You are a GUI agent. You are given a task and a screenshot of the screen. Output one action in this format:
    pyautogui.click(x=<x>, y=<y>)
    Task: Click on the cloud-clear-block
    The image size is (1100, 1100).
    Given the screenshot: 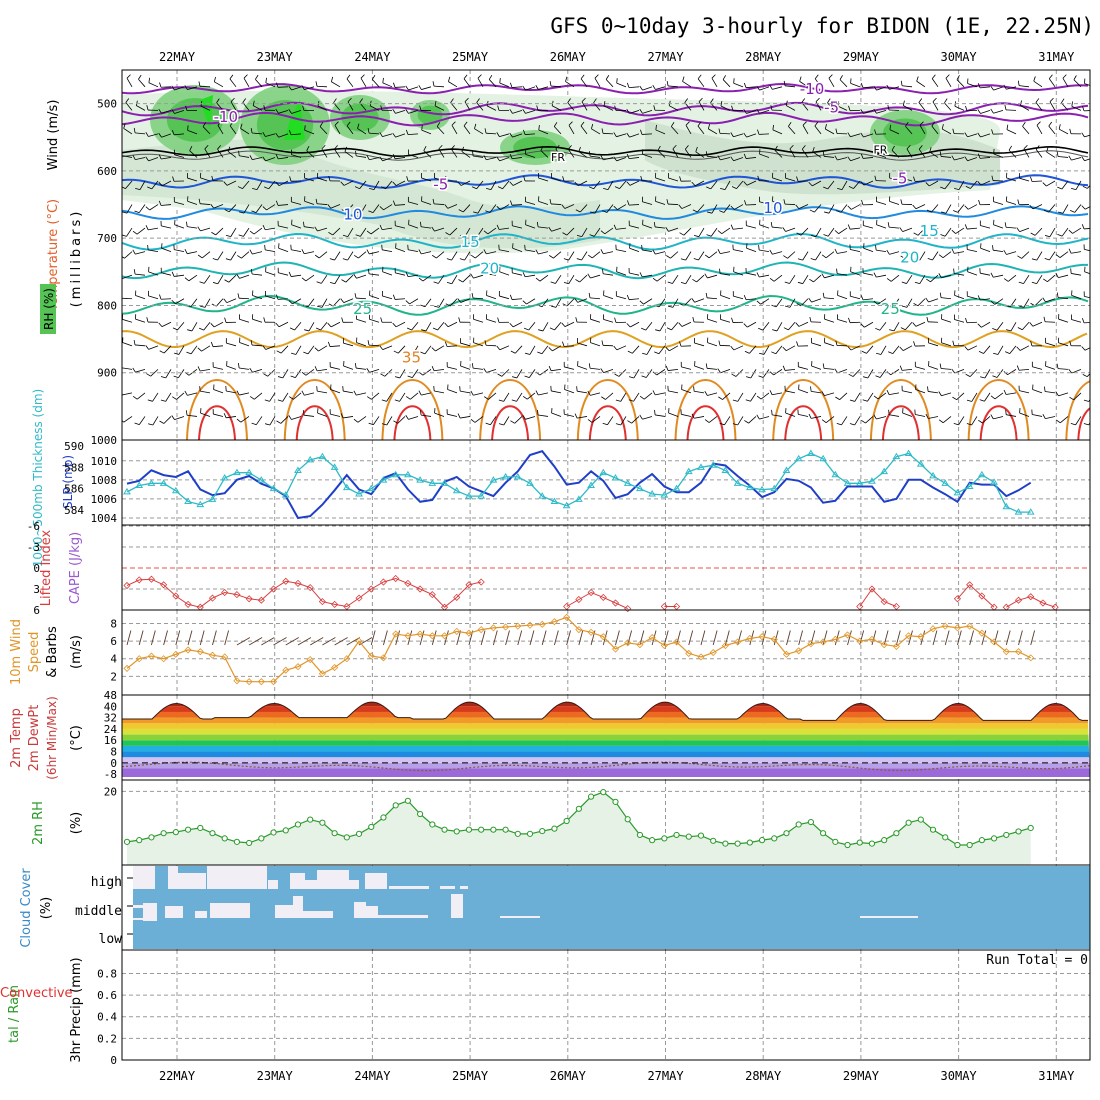 What is the action you would take?
    pyautogui.click(x=464, y=887)
    